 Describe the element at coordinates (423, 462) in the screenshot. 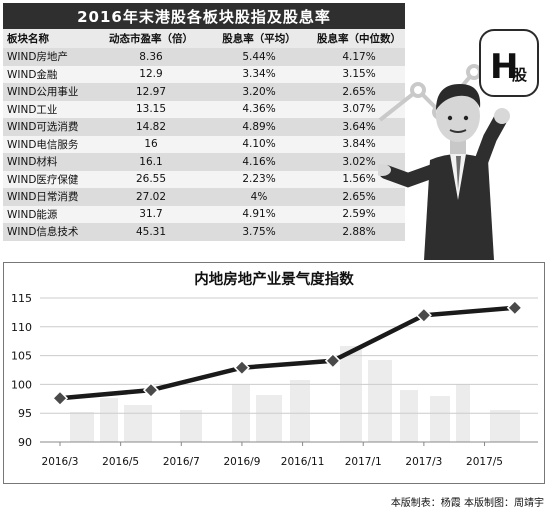

I see `x-tick-label: 2017/3` at that location.